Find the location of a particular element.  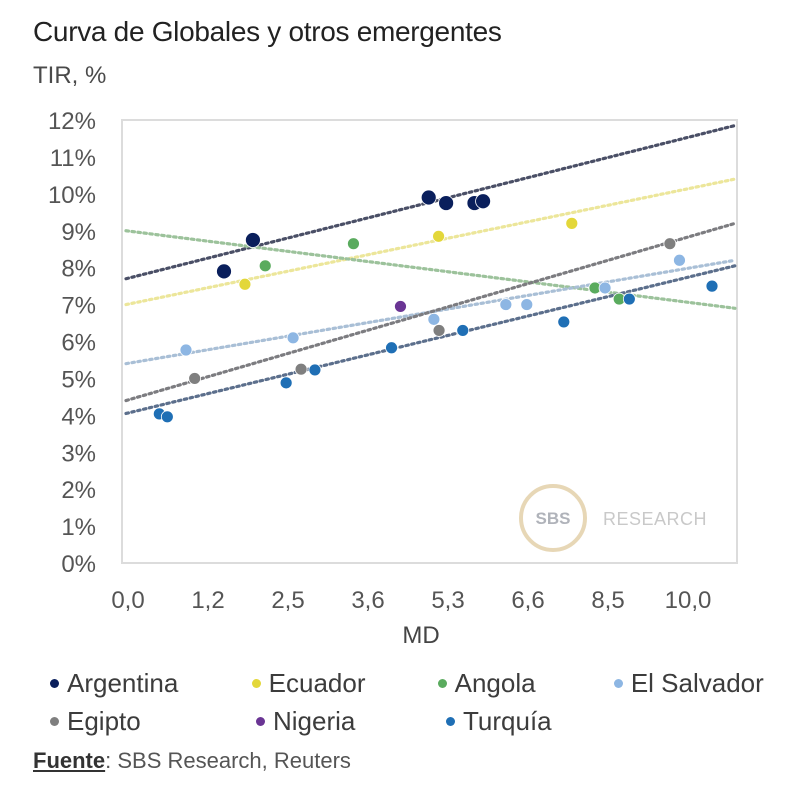

x-tick-label: 5,3 is located at coordinates (447, 600).